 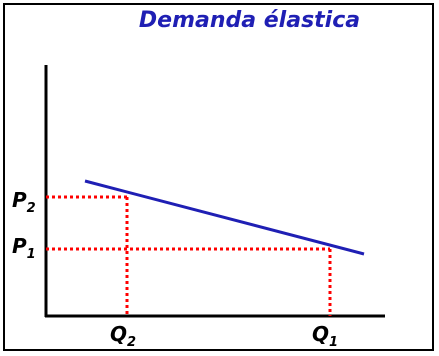 What do you see at coordinates (19, 200) in the screenshot?
I see `label-p2-main: P` at bounding box center [19, 200].